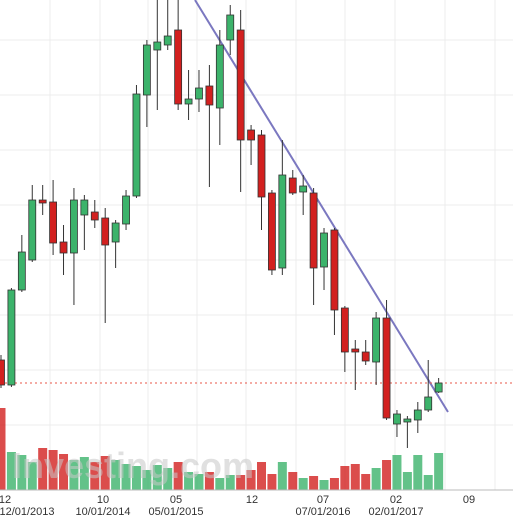  I want to click on x-tick-label: 10, so click(103, 500).